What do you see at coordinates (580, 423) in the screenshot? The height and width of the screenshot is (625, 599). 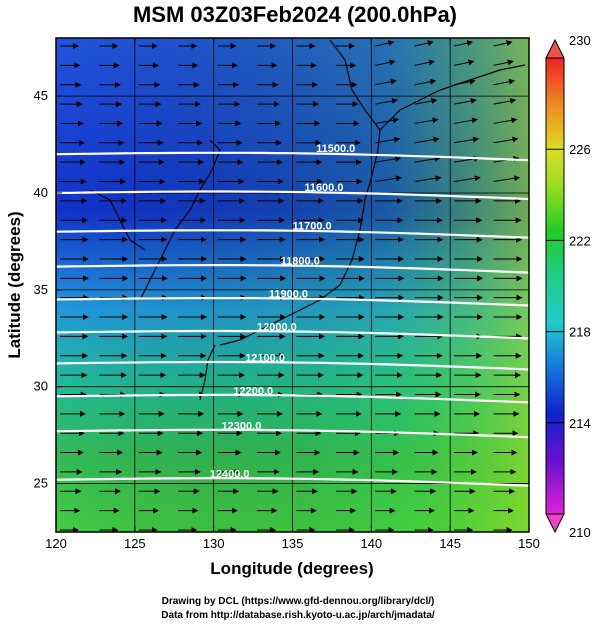 I see `colorbar-tick-label: 214` at bounding box center [580, 423].